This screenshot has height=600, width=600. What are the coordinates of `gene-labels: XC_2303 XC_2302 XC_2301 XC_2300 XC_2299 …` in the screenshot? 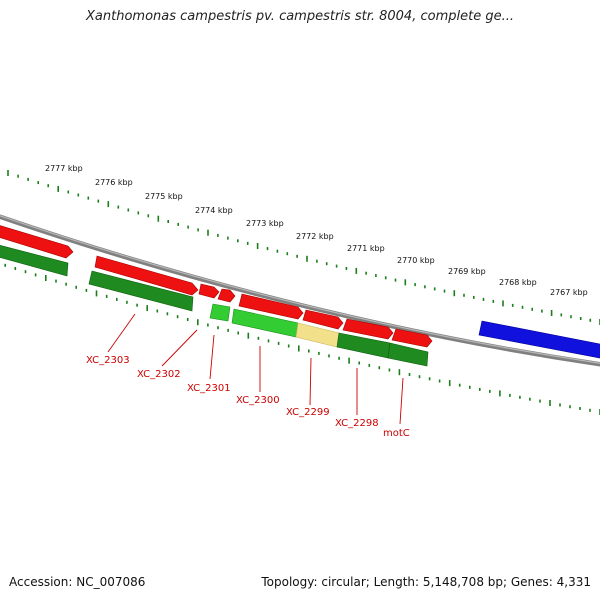 It's located at (248, 397).